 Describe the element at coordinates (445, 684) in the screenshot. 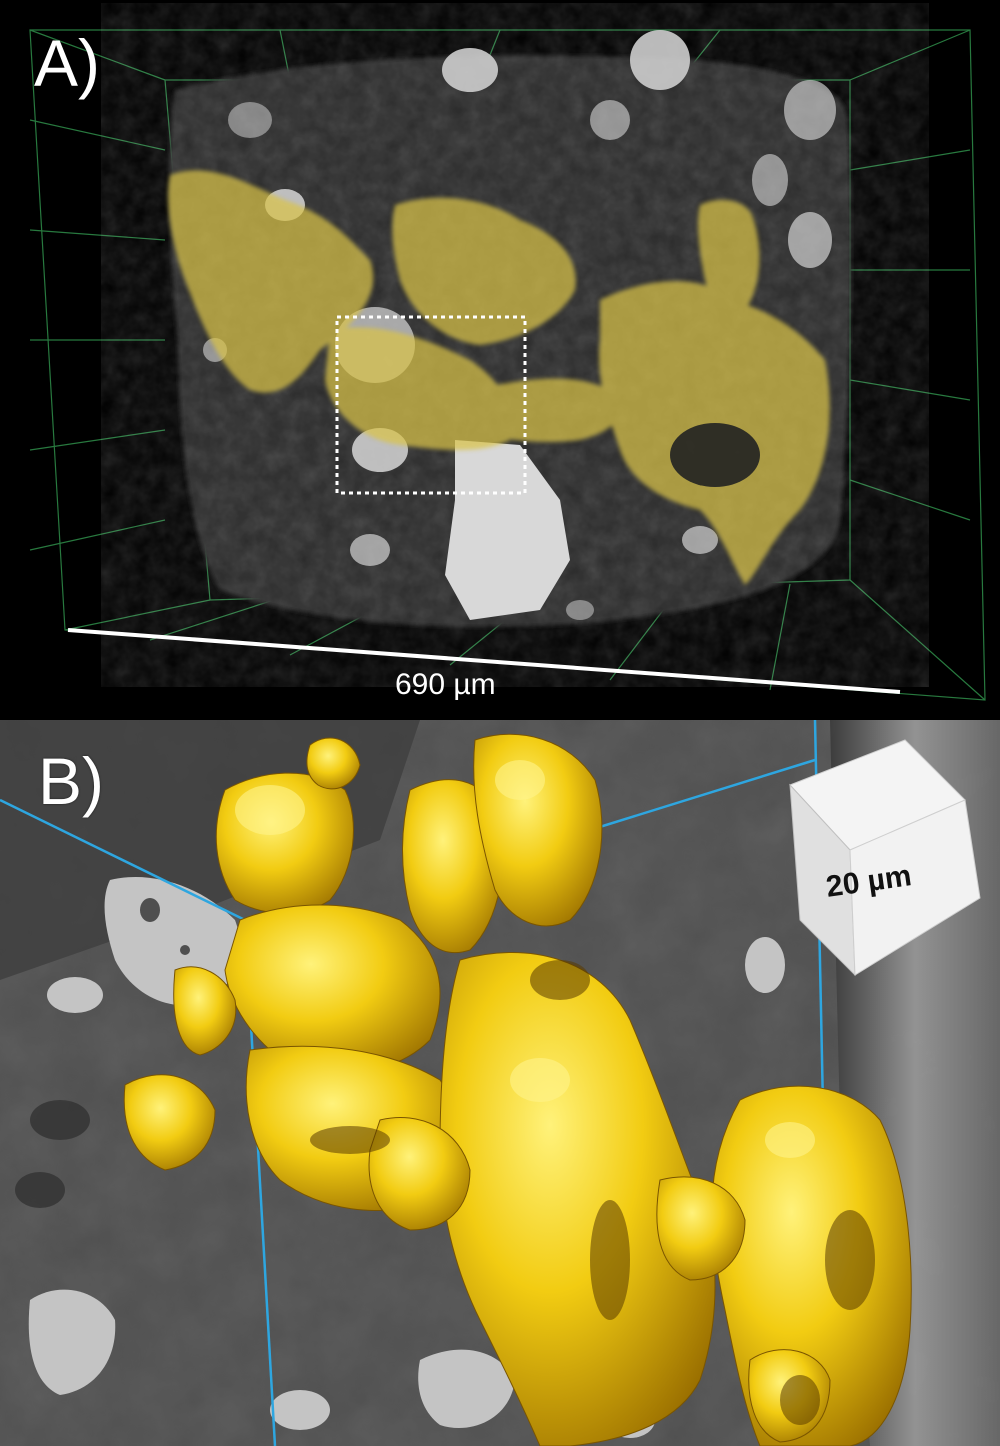

I see `scale-bar-label: 690 µm` at that location.